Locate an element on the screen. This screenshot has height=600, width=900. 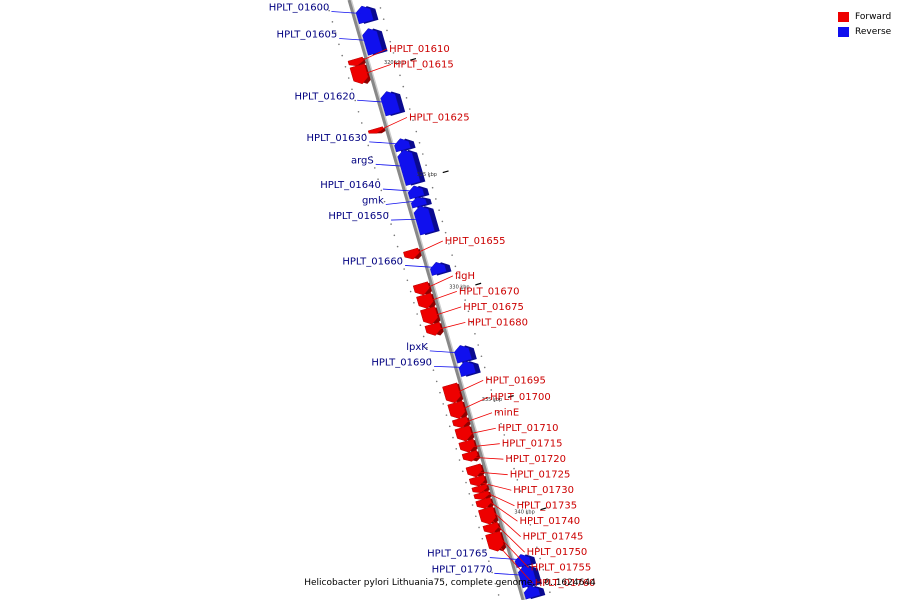
gene-label: HPLT_01740 is located at coordinates (549, 521).